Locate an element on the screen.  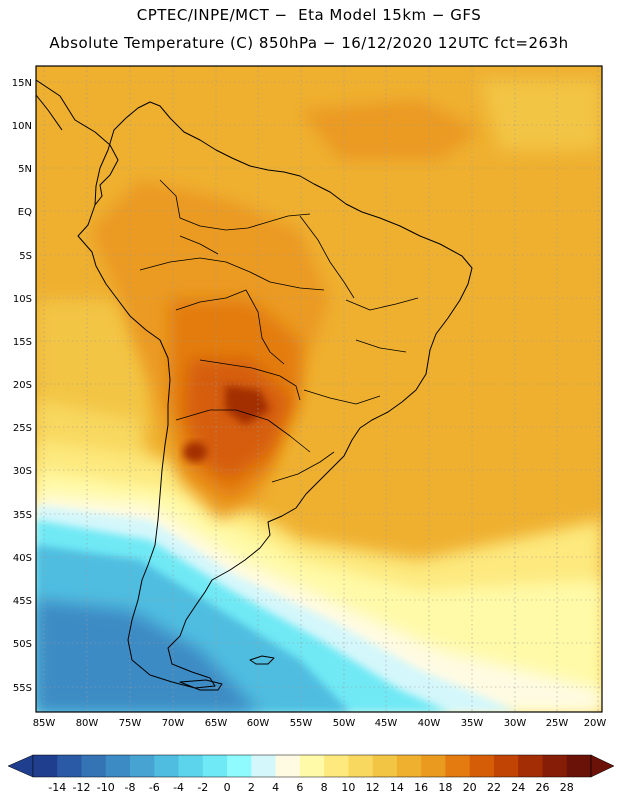
lon-label: 40W is located at coordinates (429, 723).